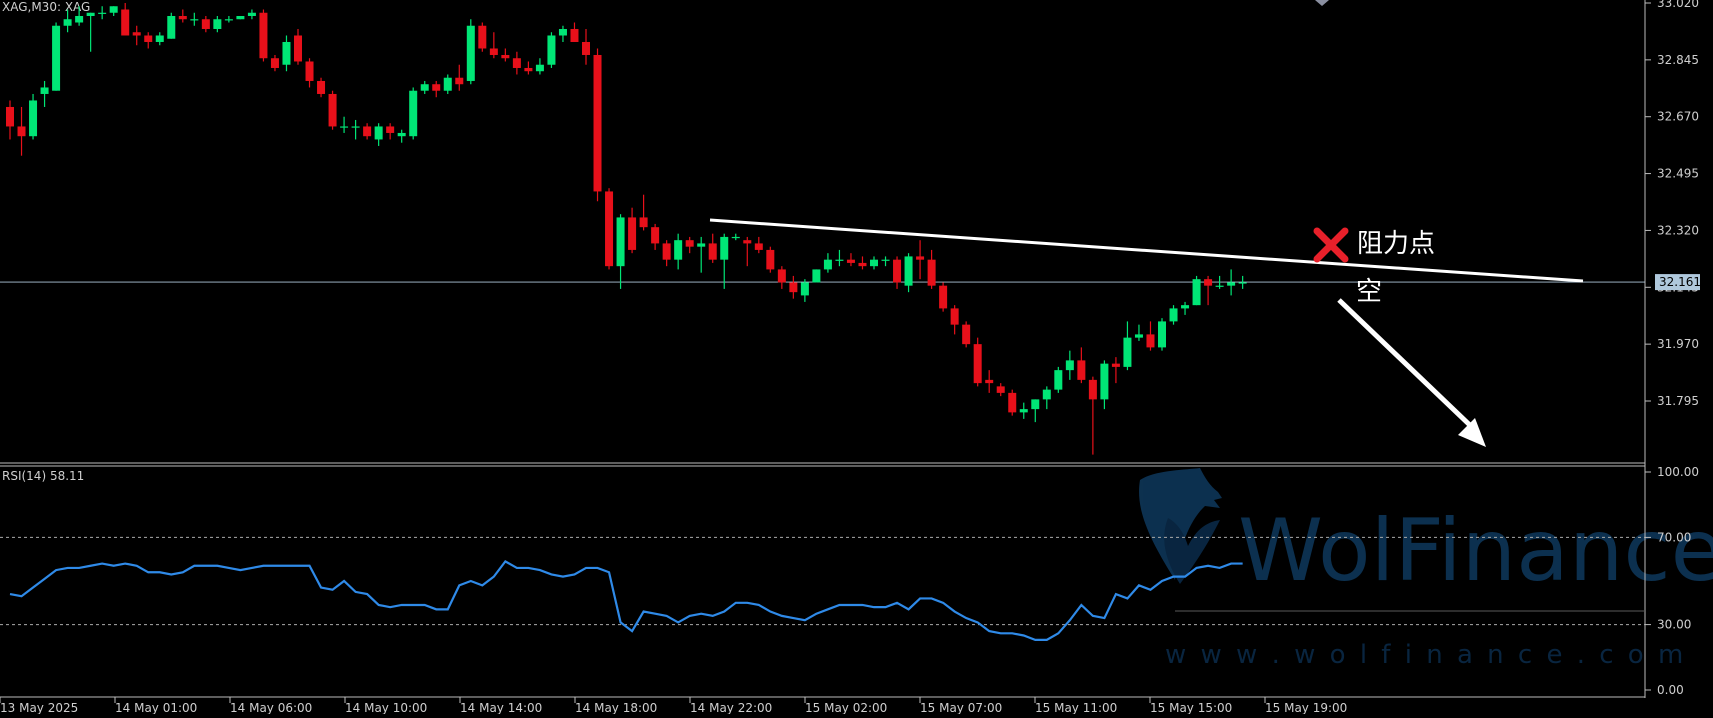 This screenshot has width=1713, height=718. What do you see at coordinates (1322, 3) in the screenshot?
I see `chevron-down-icon` at bounding box center [1322, 3].